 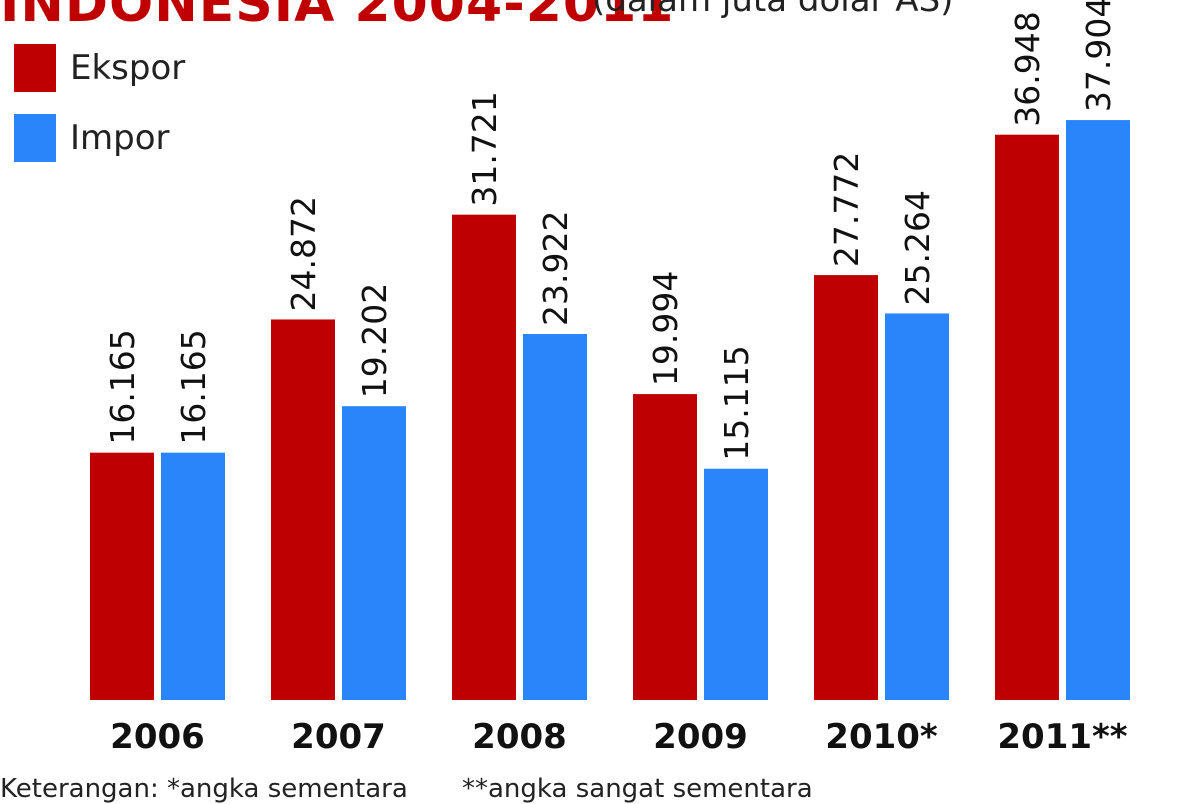 What do you see at coordinates (122, 576) in the screenshot?
I see `bar-ekspor-2006` at bounding box center [122, 576].